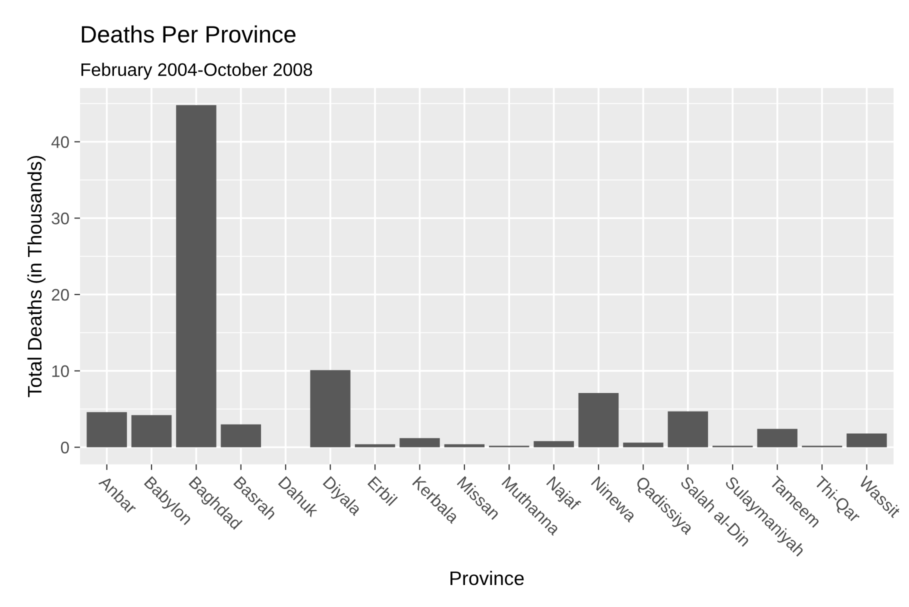 The image size is (909, 607). I want to click on x-axis-title: Province, so click(487, 578).